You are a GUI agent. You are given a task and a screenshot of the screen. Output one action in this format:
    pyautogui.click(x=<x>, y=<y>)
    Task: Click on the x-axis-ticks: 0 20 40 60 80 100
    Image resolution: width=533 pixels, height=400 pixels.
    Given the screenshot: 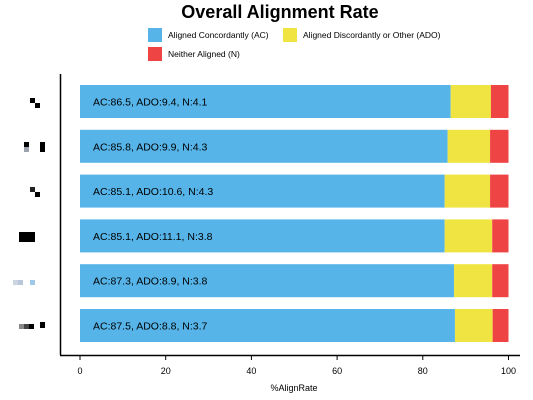 What is the action you would take?
    pyautogui.click(x=296, y=365)
    